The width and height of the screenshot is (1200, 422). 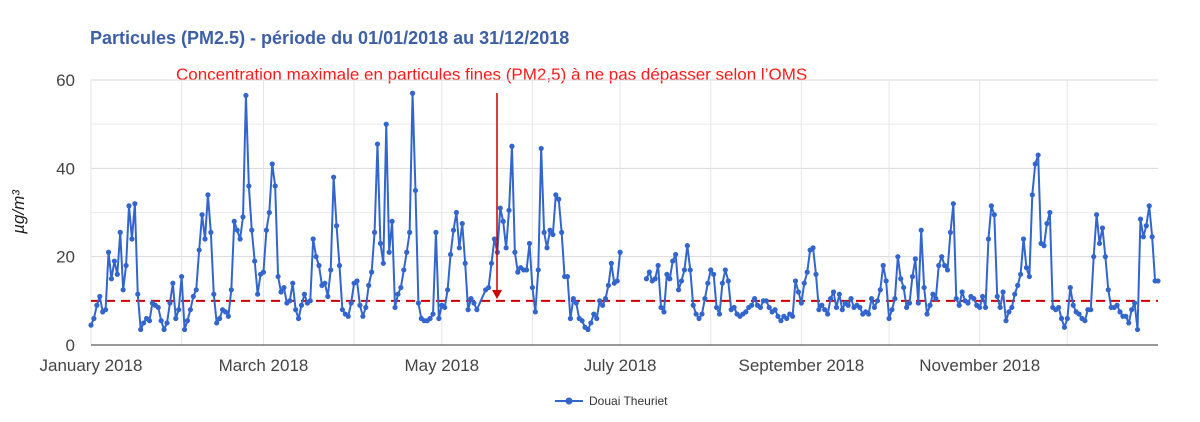 I want to click on legend: Douai Theuriet, so click(x=611, y=401).